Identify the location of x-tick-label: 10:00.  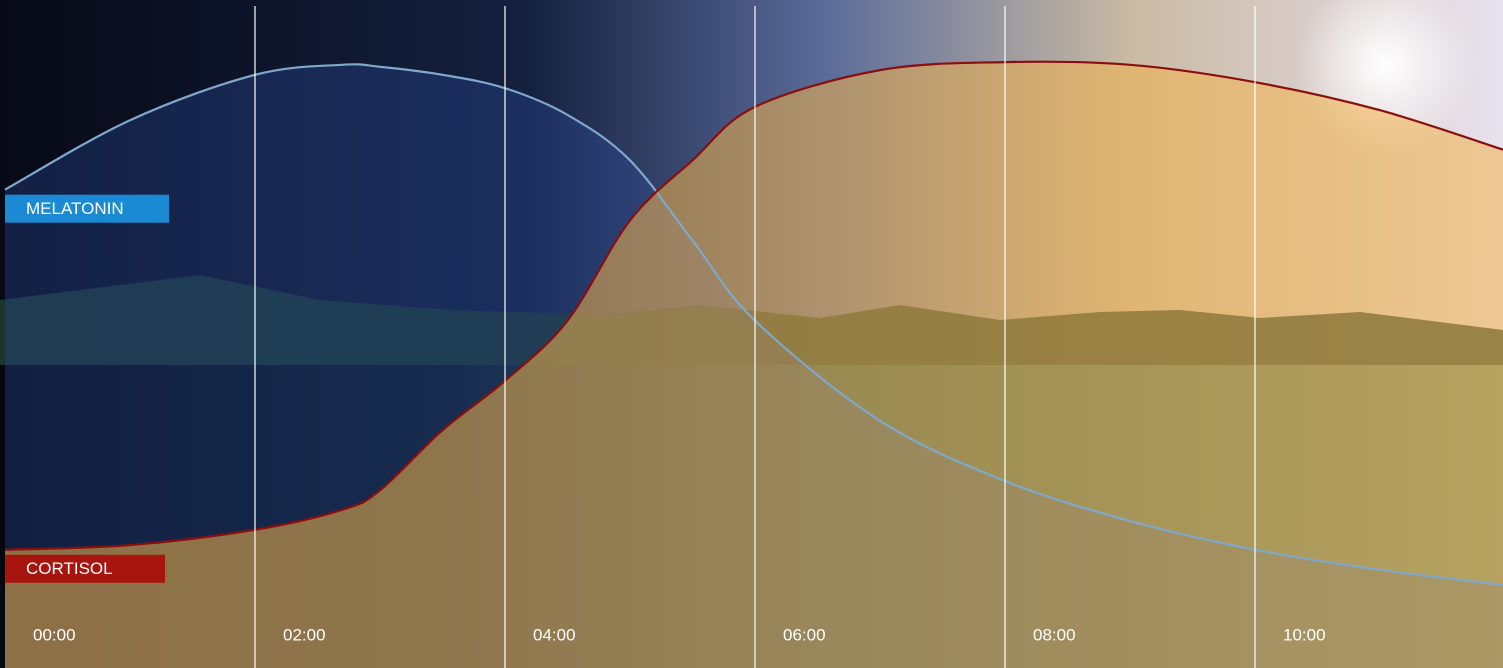
(1304, 634).